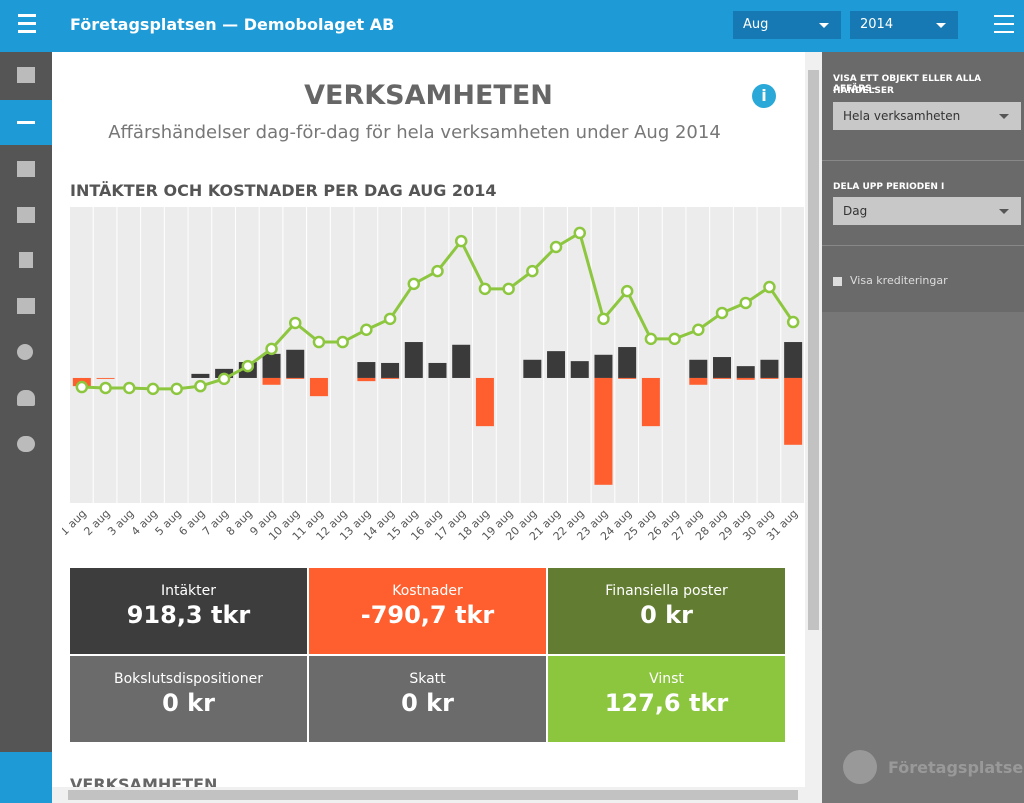  What do you see at coordinates (813, 350) in the screenshot?
I see `scroll-thumb` at bounding box center [813, 350].